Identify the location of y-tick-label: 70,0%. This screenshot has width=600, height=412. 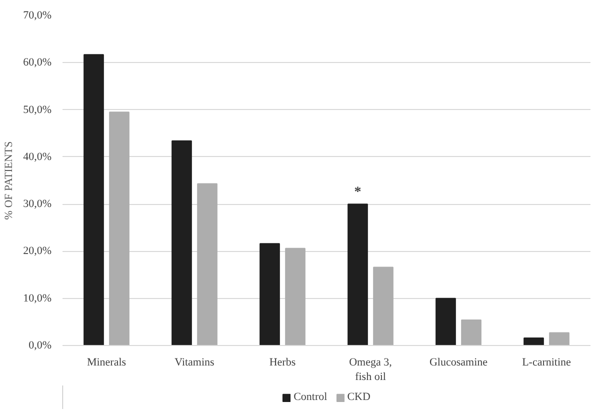
(37, 16).